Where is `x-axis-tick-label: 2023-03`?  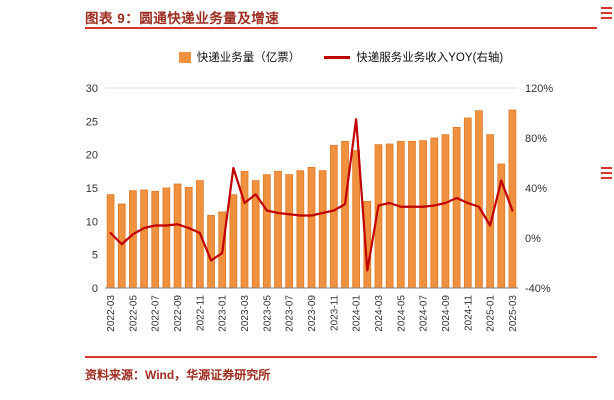 x-axis-tick-label: 2023-03 is located at coordinates (245, 313).